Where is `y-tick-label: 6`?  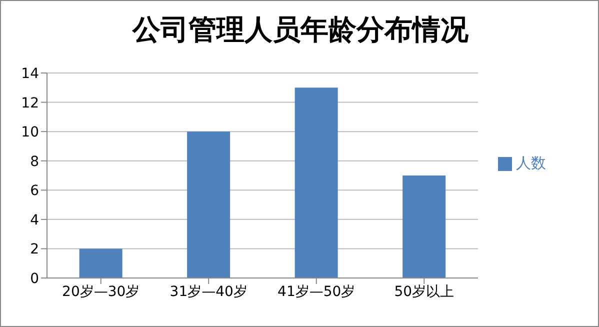 y-tick-label: 6 is located at coordinates (35, 191).